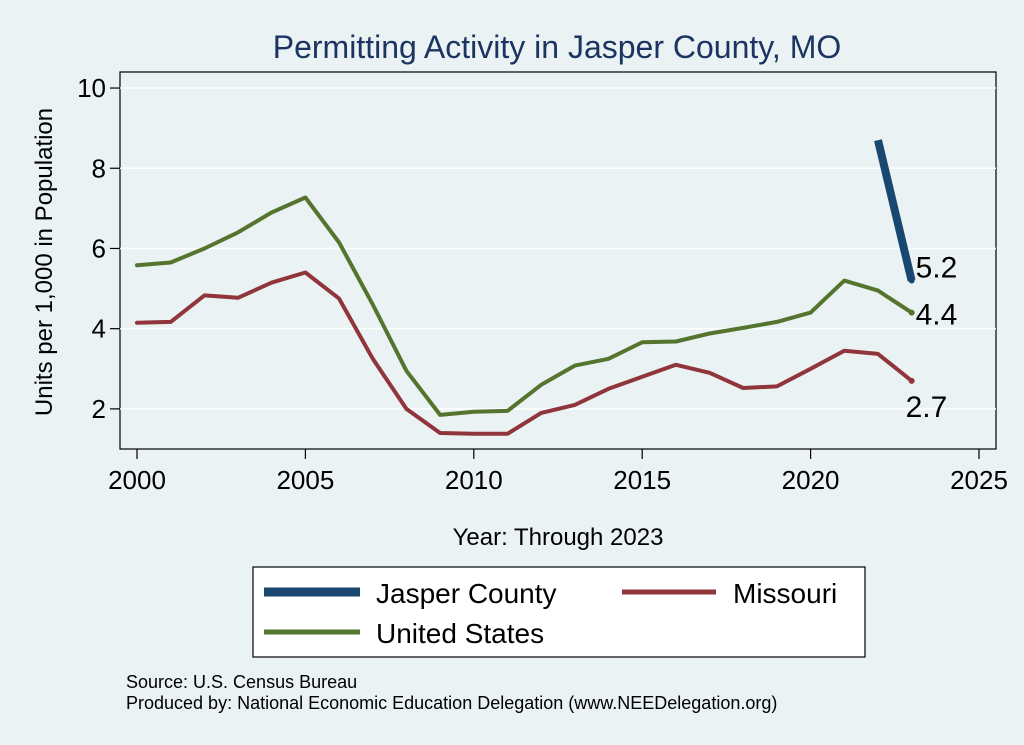  I want to click on legend-box, so click(559, 612).